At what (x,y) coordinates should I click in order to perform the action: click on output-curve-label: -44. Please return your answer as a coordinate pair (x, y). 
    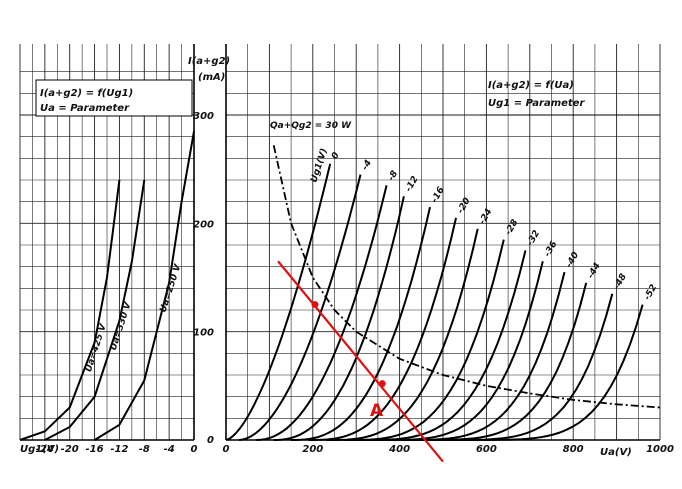
    Looking at the image, I should click on (594, 270).